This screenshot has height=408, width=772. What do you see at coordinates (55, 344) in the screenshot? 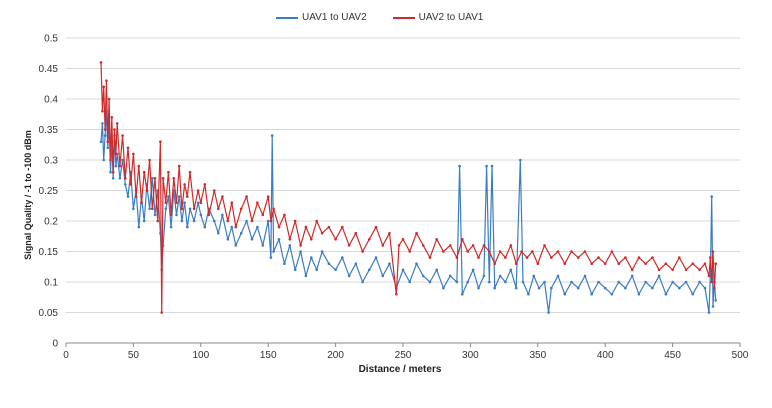
I see `y-tick-label: 0` at bounding box center [55, 344].